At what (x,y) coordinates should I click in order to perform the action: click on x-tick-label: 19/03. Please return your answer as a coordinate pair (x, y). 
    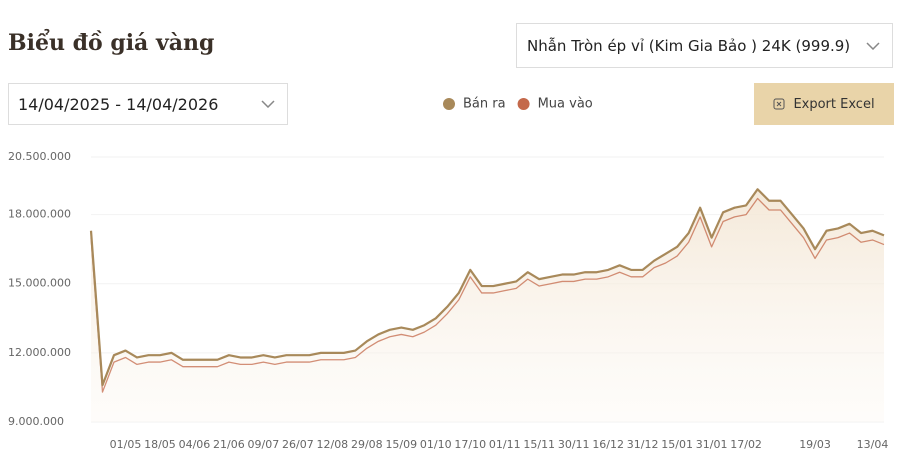
    Looking at the image, I should click on (815, 444).